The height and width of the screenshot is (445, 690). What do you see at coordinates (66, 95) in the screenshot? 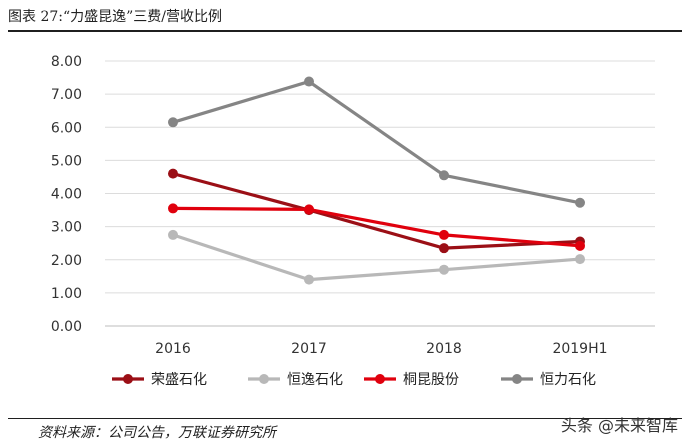
I see `y-tick-label: 7.00` at bounding box center [66, 95].